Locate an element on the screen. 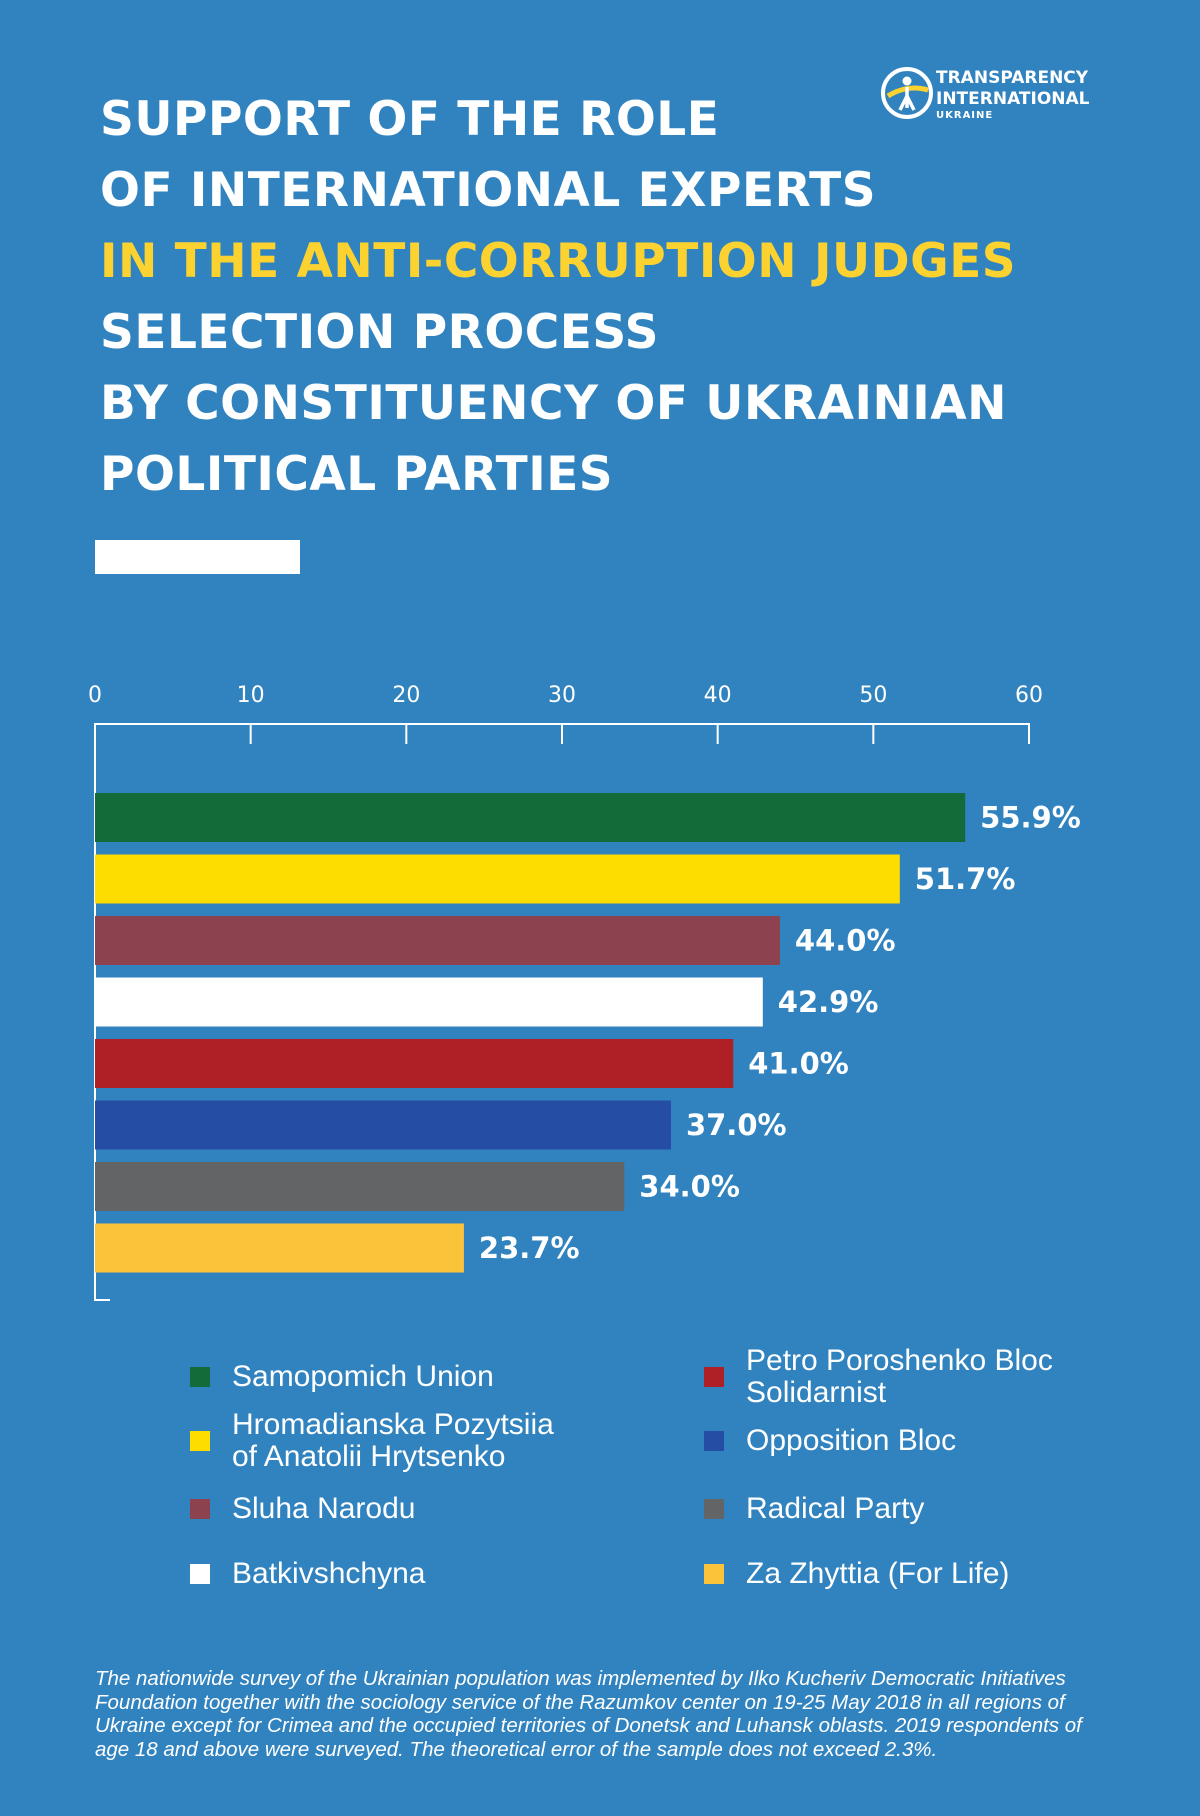 Image resolution: width=1200 pixels, height=1816 pixels. legend-item: Samopomich Union is located at coordinates (342, 1377).